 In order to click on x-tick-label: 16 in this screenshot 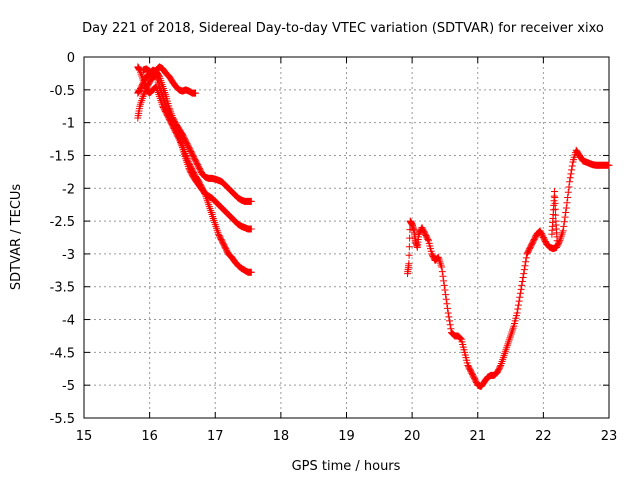, I will do `click(149, 436)`.